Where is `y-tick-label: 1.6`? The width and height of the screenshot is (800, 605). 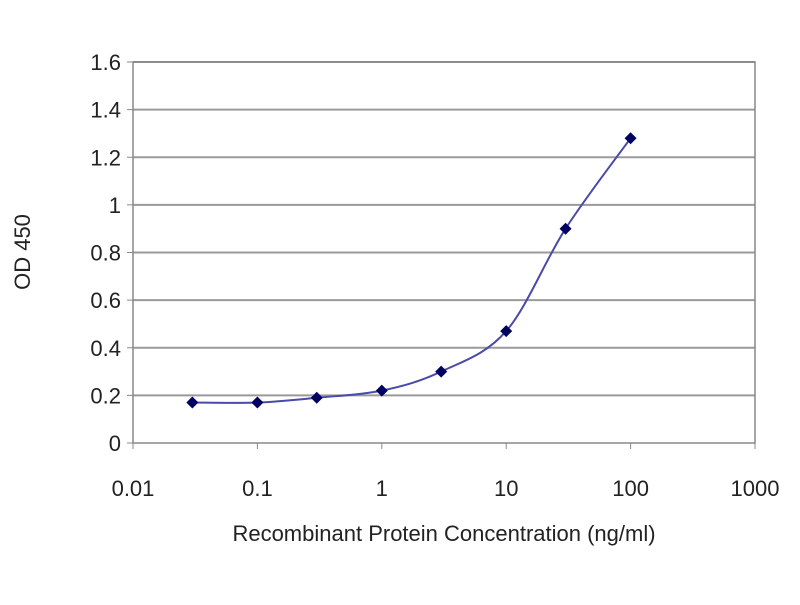 y-tick-label: 1.6 is located at coordinates (105, 62).